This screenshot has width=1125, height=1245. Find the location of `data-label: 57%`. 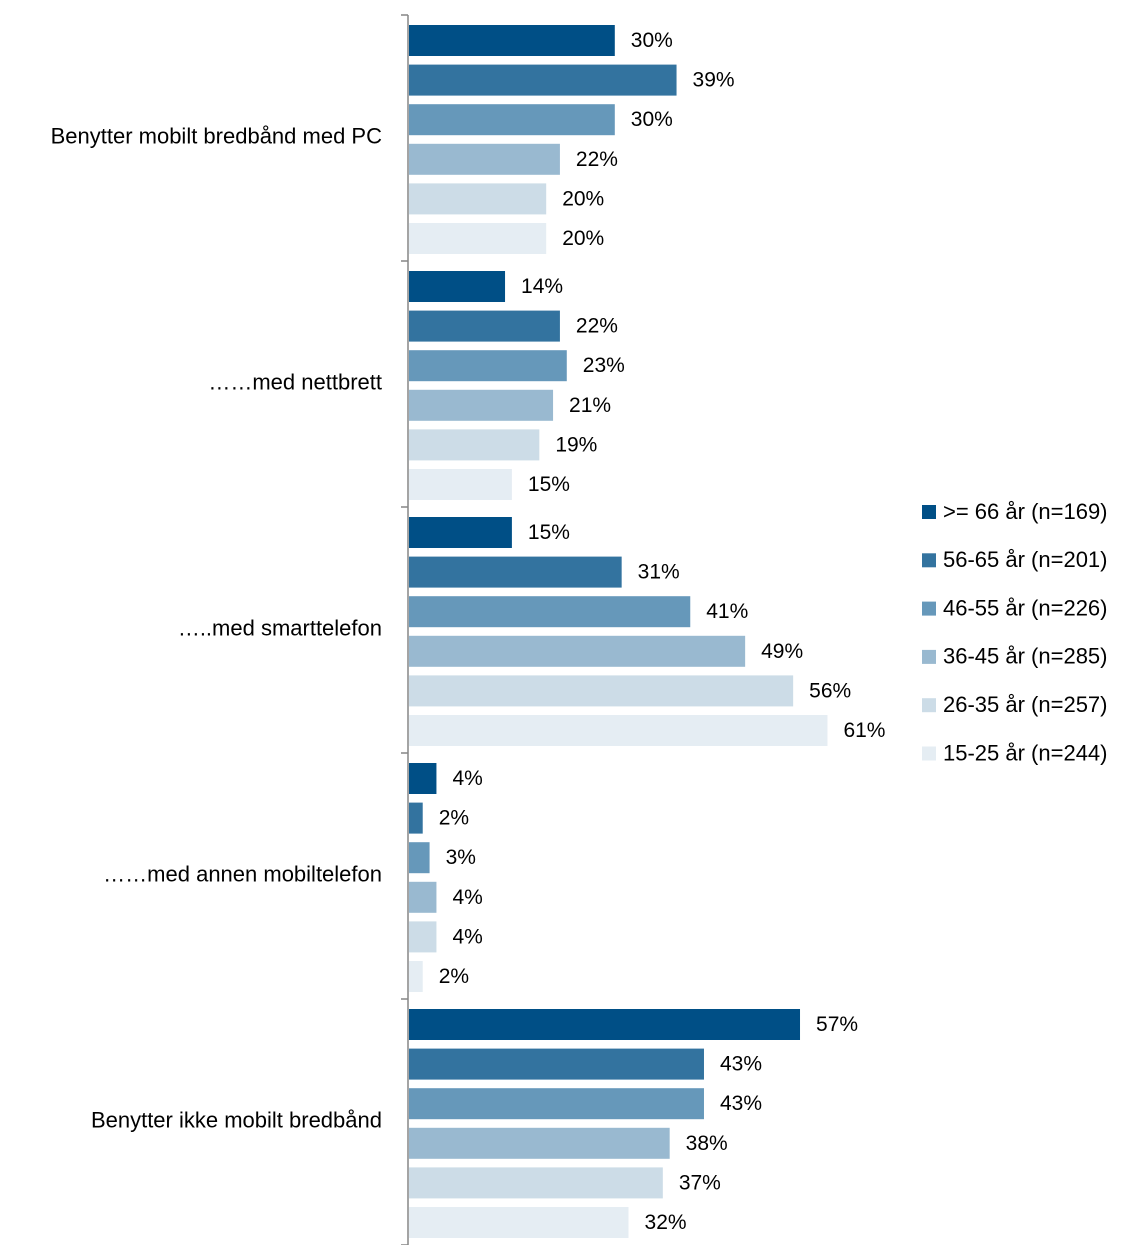

data-label: 57% is located at coordinates (837, 1024).